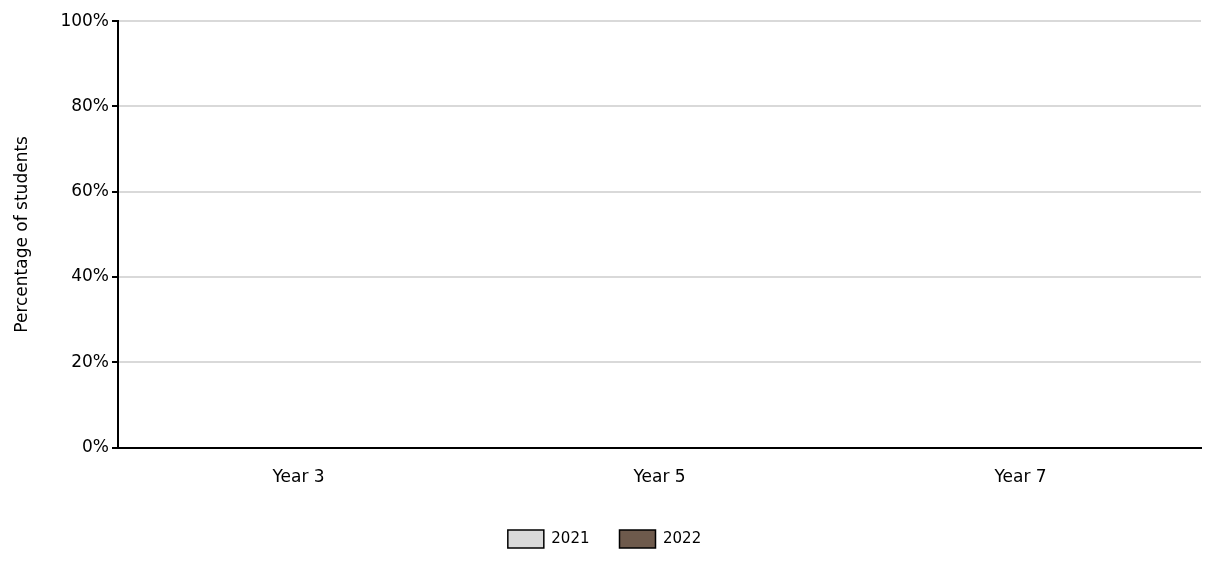 The width and height of the screenshot is (1211, 566). I want to click on x-tick-label: Year 3, so click(298, 476).